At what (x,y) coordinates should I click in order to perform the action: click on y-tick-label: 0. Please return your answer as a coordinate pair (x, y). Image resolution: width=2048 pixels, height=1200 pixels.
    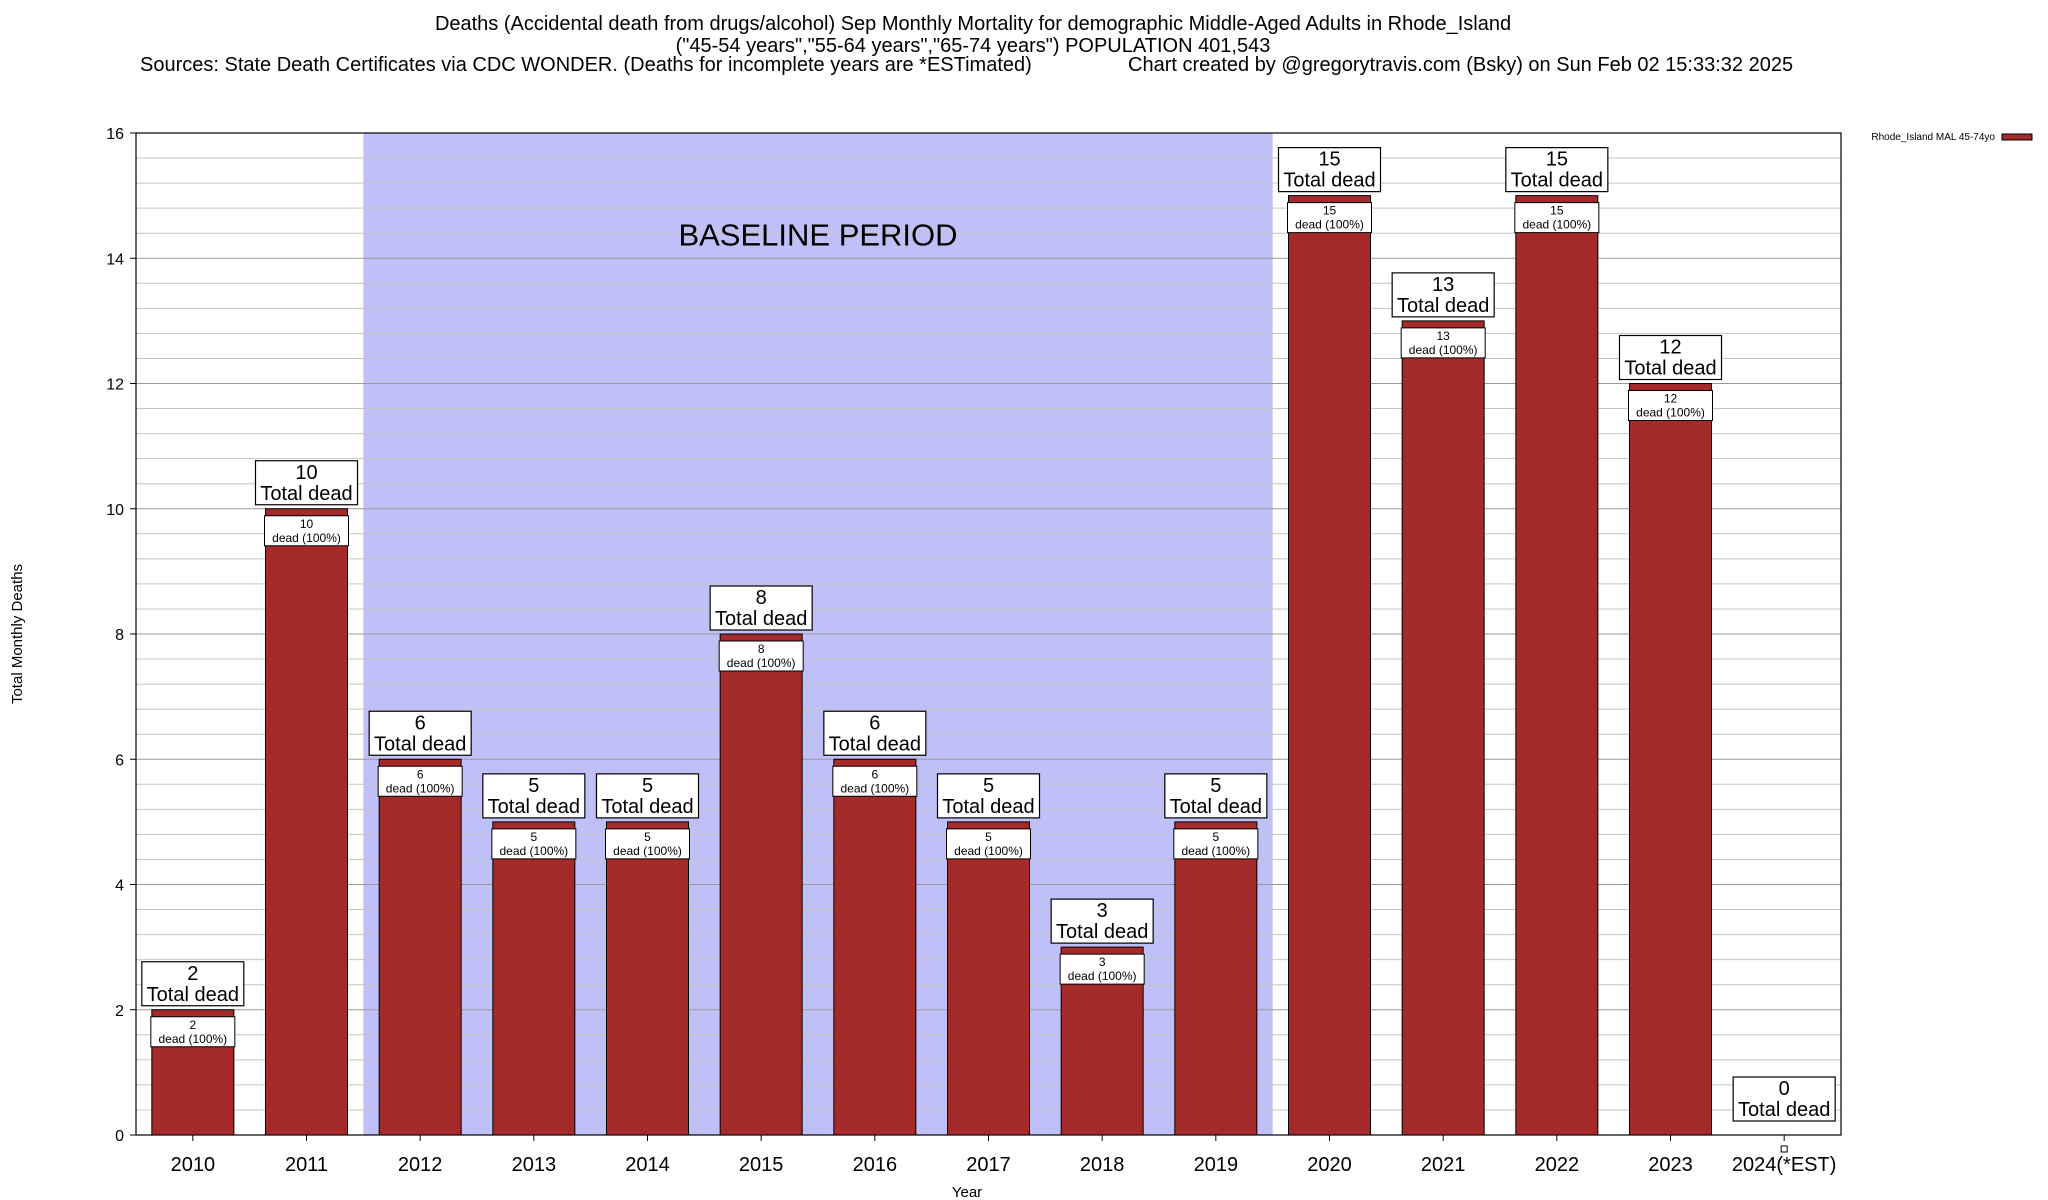
    Looking at the image, I should click on (119, 1136).